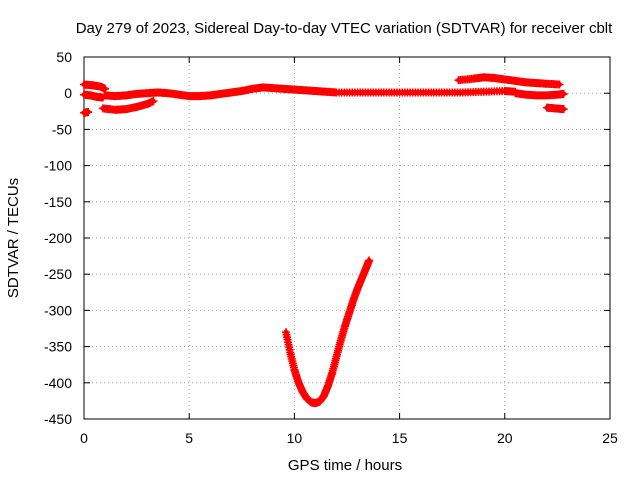 This screenshot has width=640, height=480. I want to click on series-track-d, so click(310, 92).